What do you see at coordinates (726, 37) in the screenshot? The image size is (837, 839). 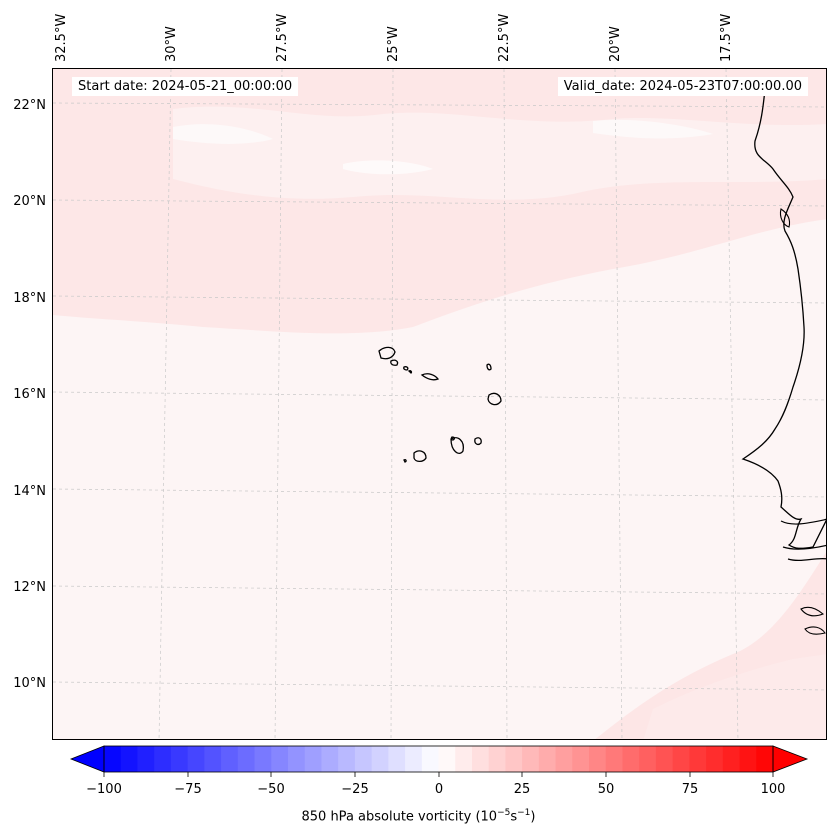 I see `lon-label-17-5w: 17.5°W` at bounding box center [726, 37].